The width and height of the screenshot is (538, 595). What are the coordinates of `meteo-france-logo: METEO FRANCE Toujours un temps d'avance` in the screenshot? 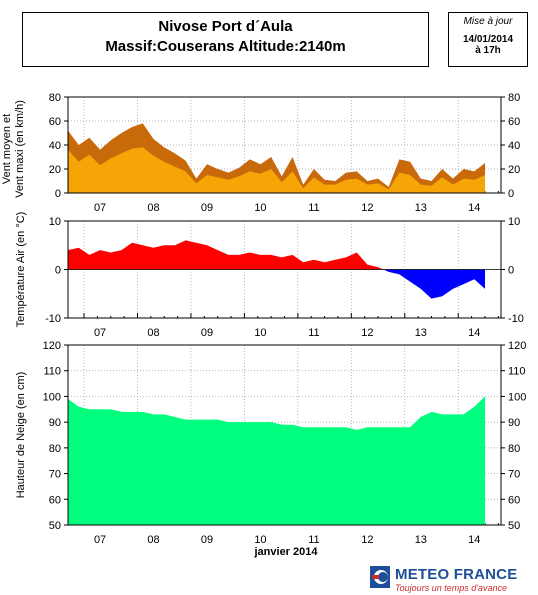 It's located at (452, 579).